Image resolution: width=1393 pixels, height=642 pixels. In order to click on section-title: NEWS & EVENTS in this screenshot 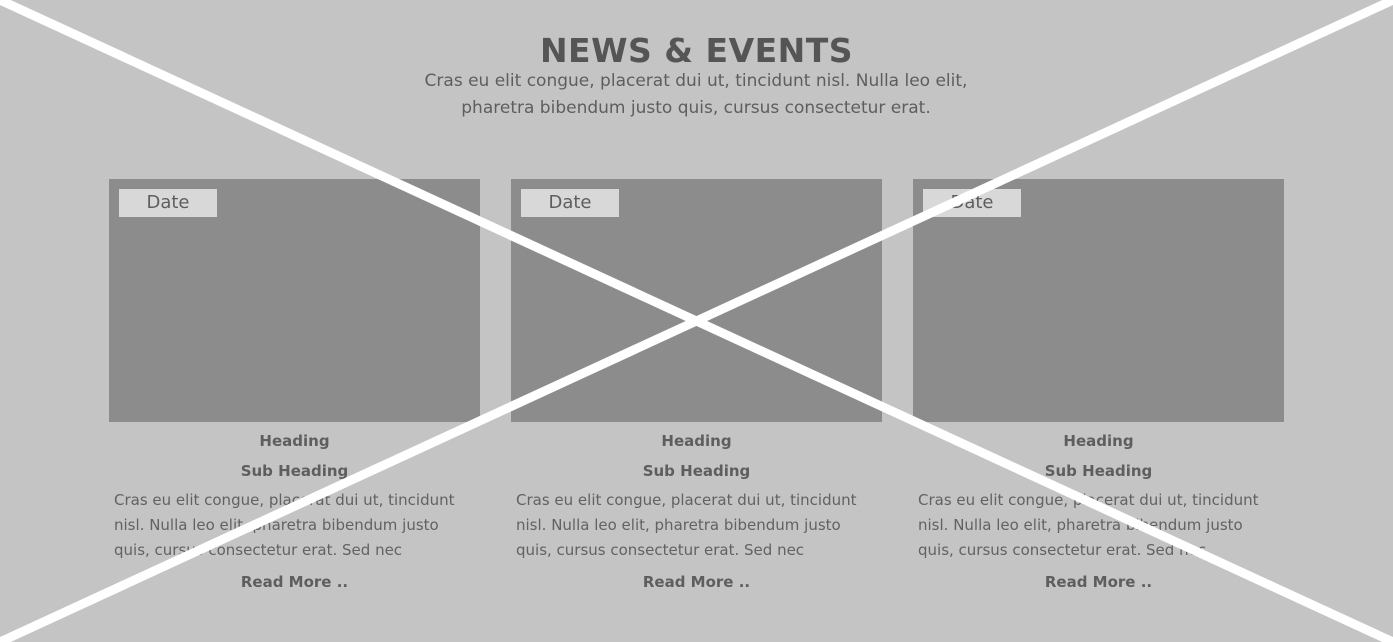, I will do `click(696, 50)`.